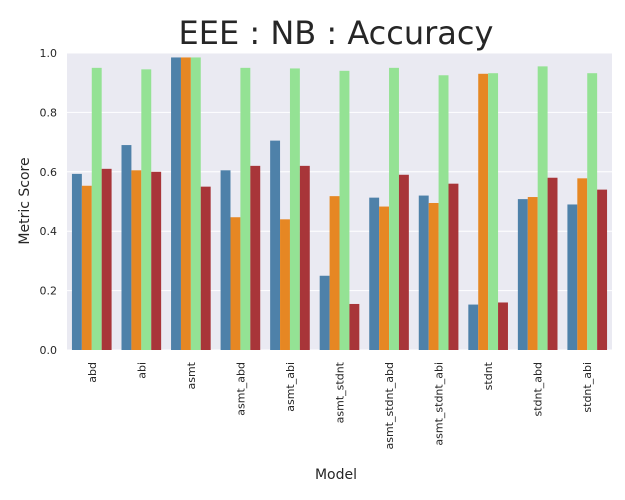 The width and height of the screenshot is (625, 500). What do you see at coordinates (49, 112) in the screenshot?
I see `y-tick-label: 0.8` at bounding box center [49, 112].